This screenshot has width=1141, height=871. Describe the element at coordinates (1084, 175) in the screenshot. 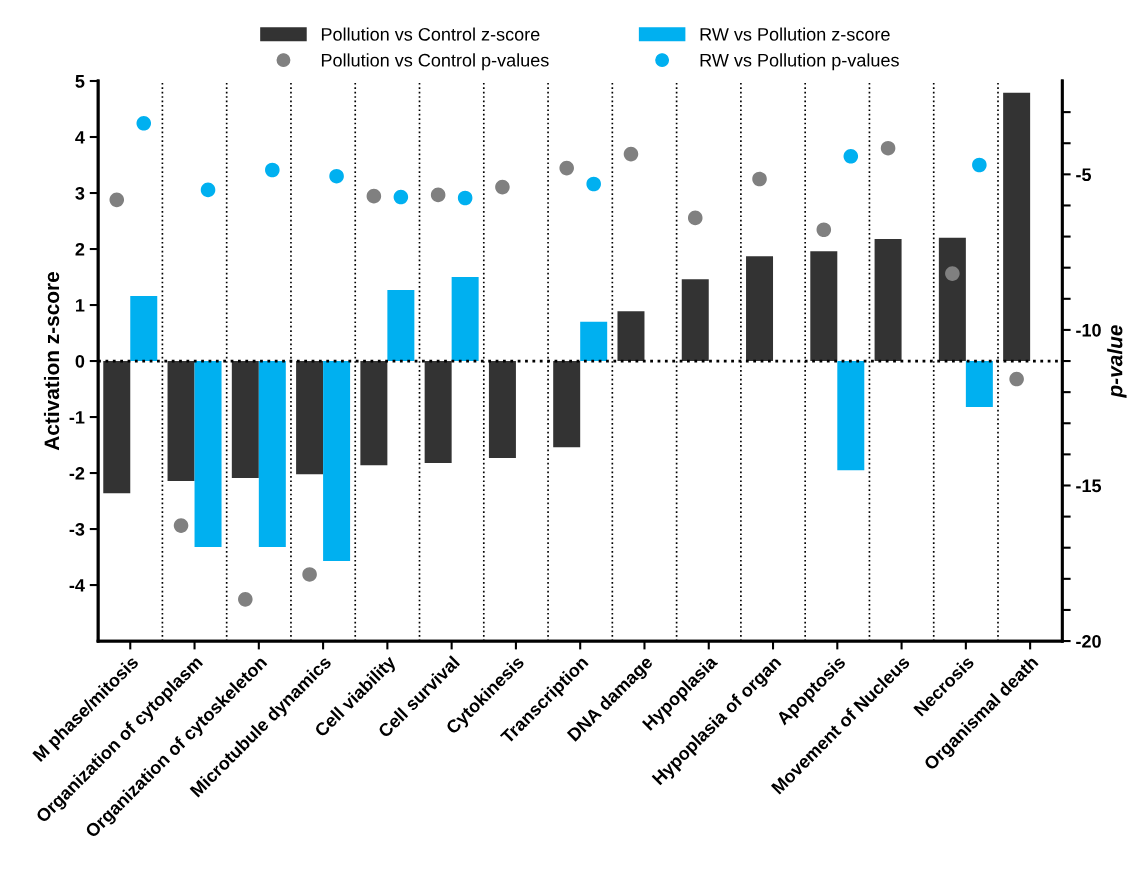

I see `y2-tick-label: -5` at that location.